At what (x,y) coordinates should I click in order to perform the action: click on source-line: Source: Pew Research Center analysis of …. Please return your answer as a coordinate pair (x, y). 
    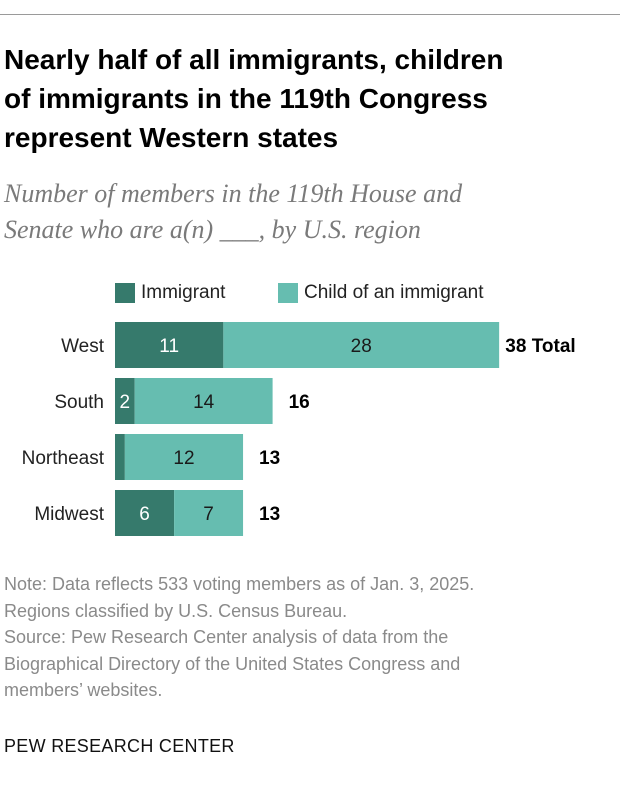
    Looking at the image, I should click on (226, 637).